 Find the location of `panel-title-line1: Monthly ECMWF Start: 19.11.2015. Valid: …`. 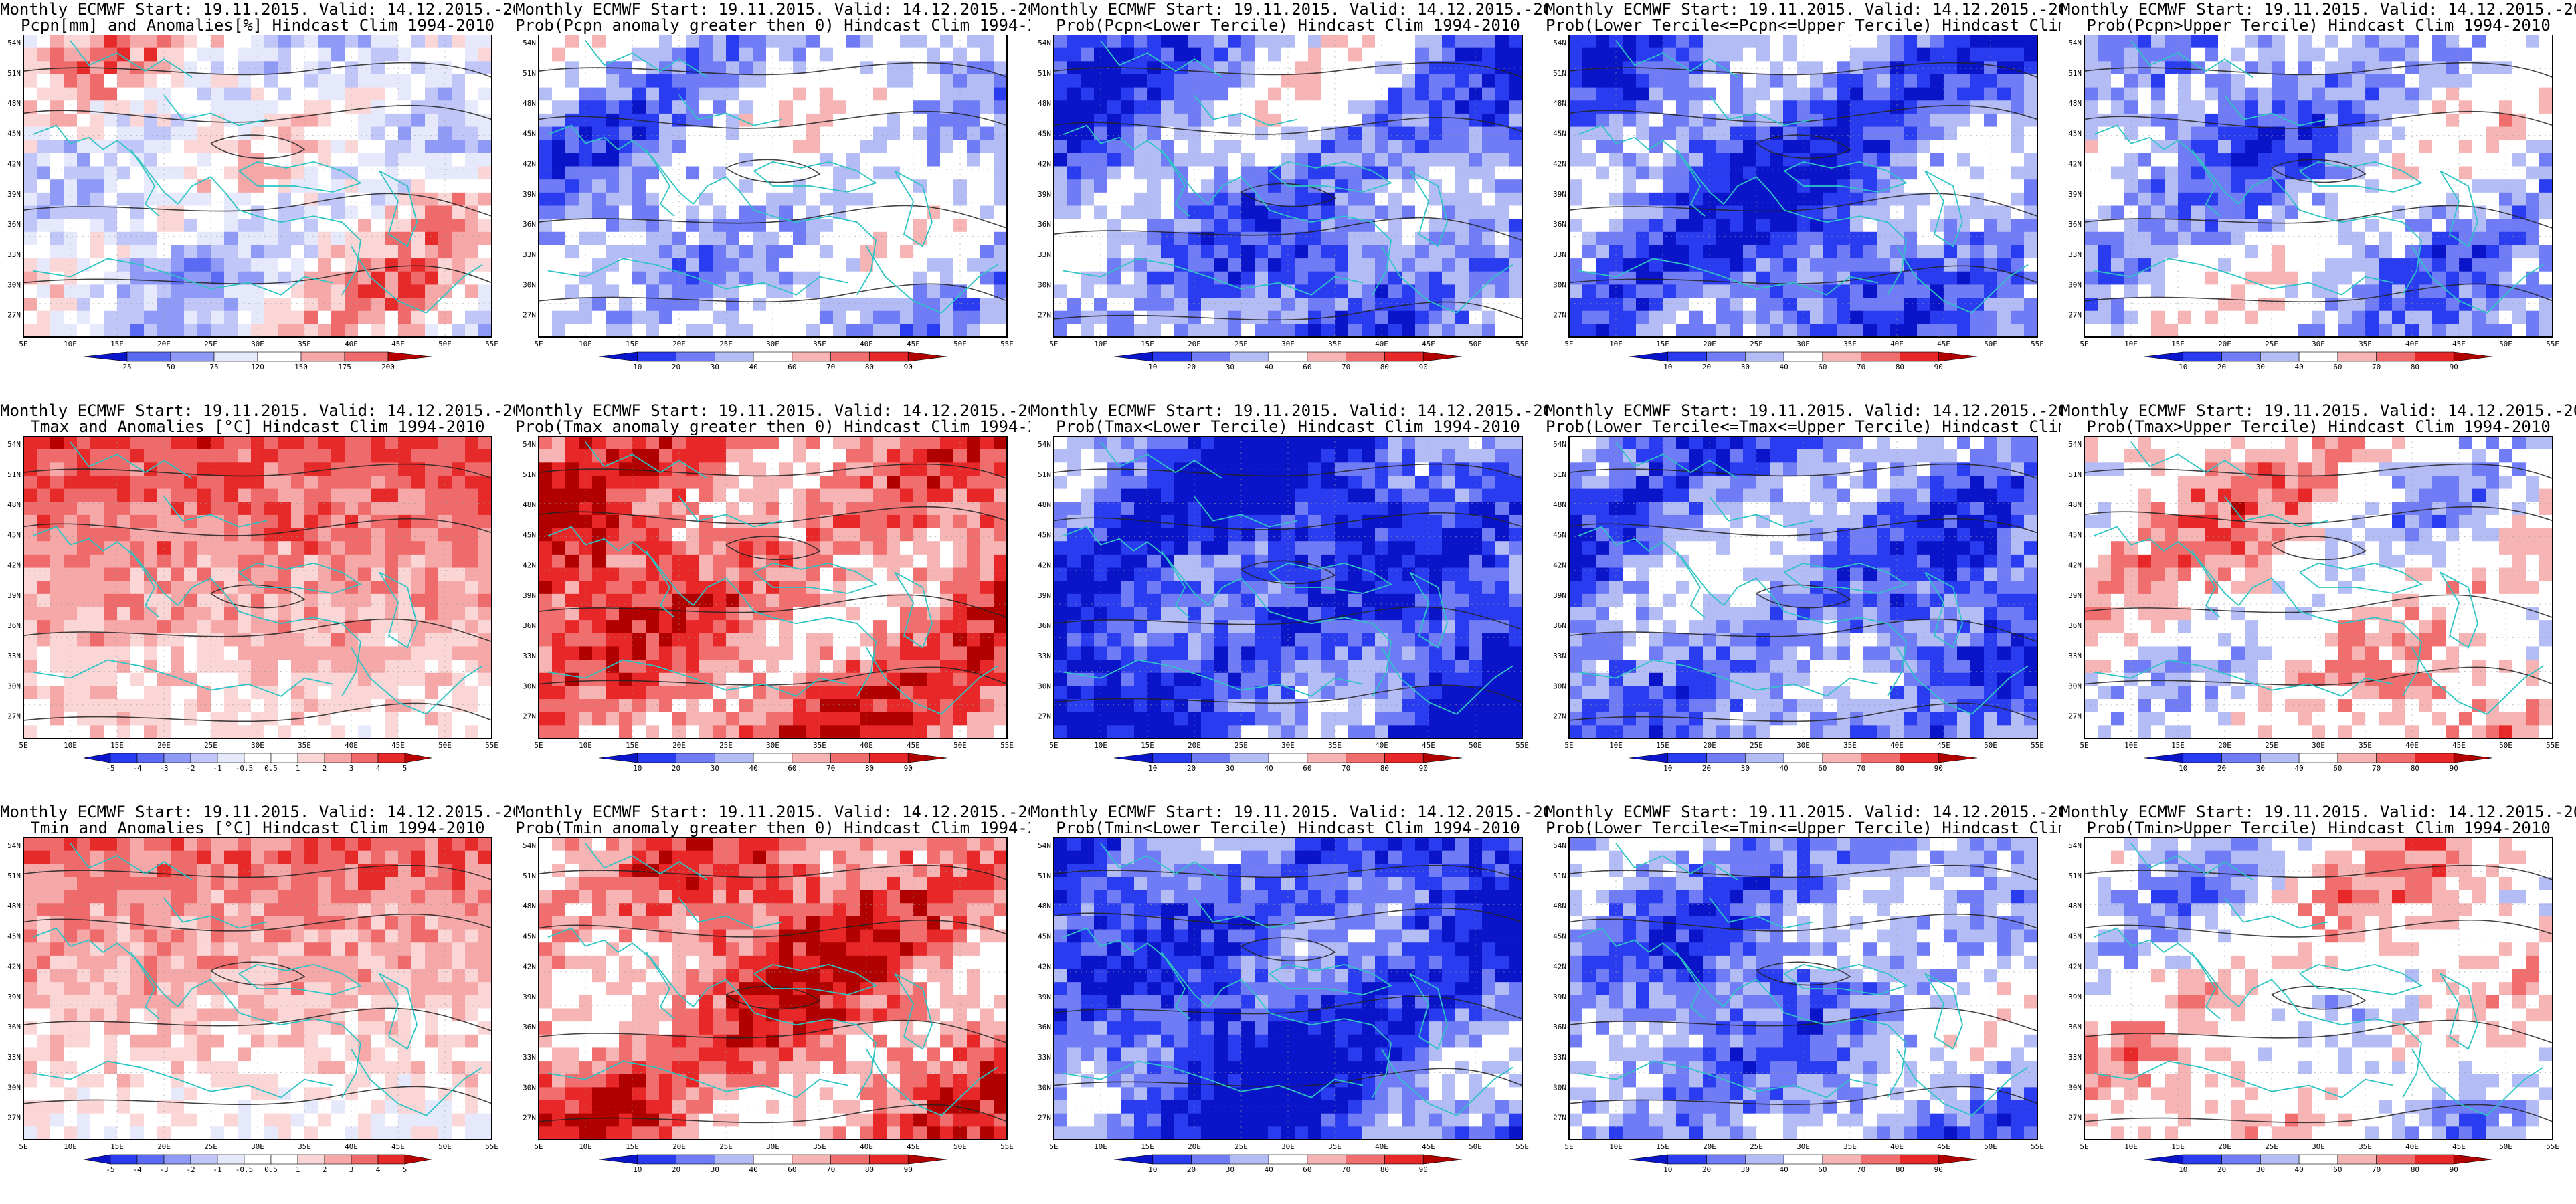

panel-title-line1: Monthly ECMWF Start: 19.11.2015. Valid: … is located at coordinates (773, 9).